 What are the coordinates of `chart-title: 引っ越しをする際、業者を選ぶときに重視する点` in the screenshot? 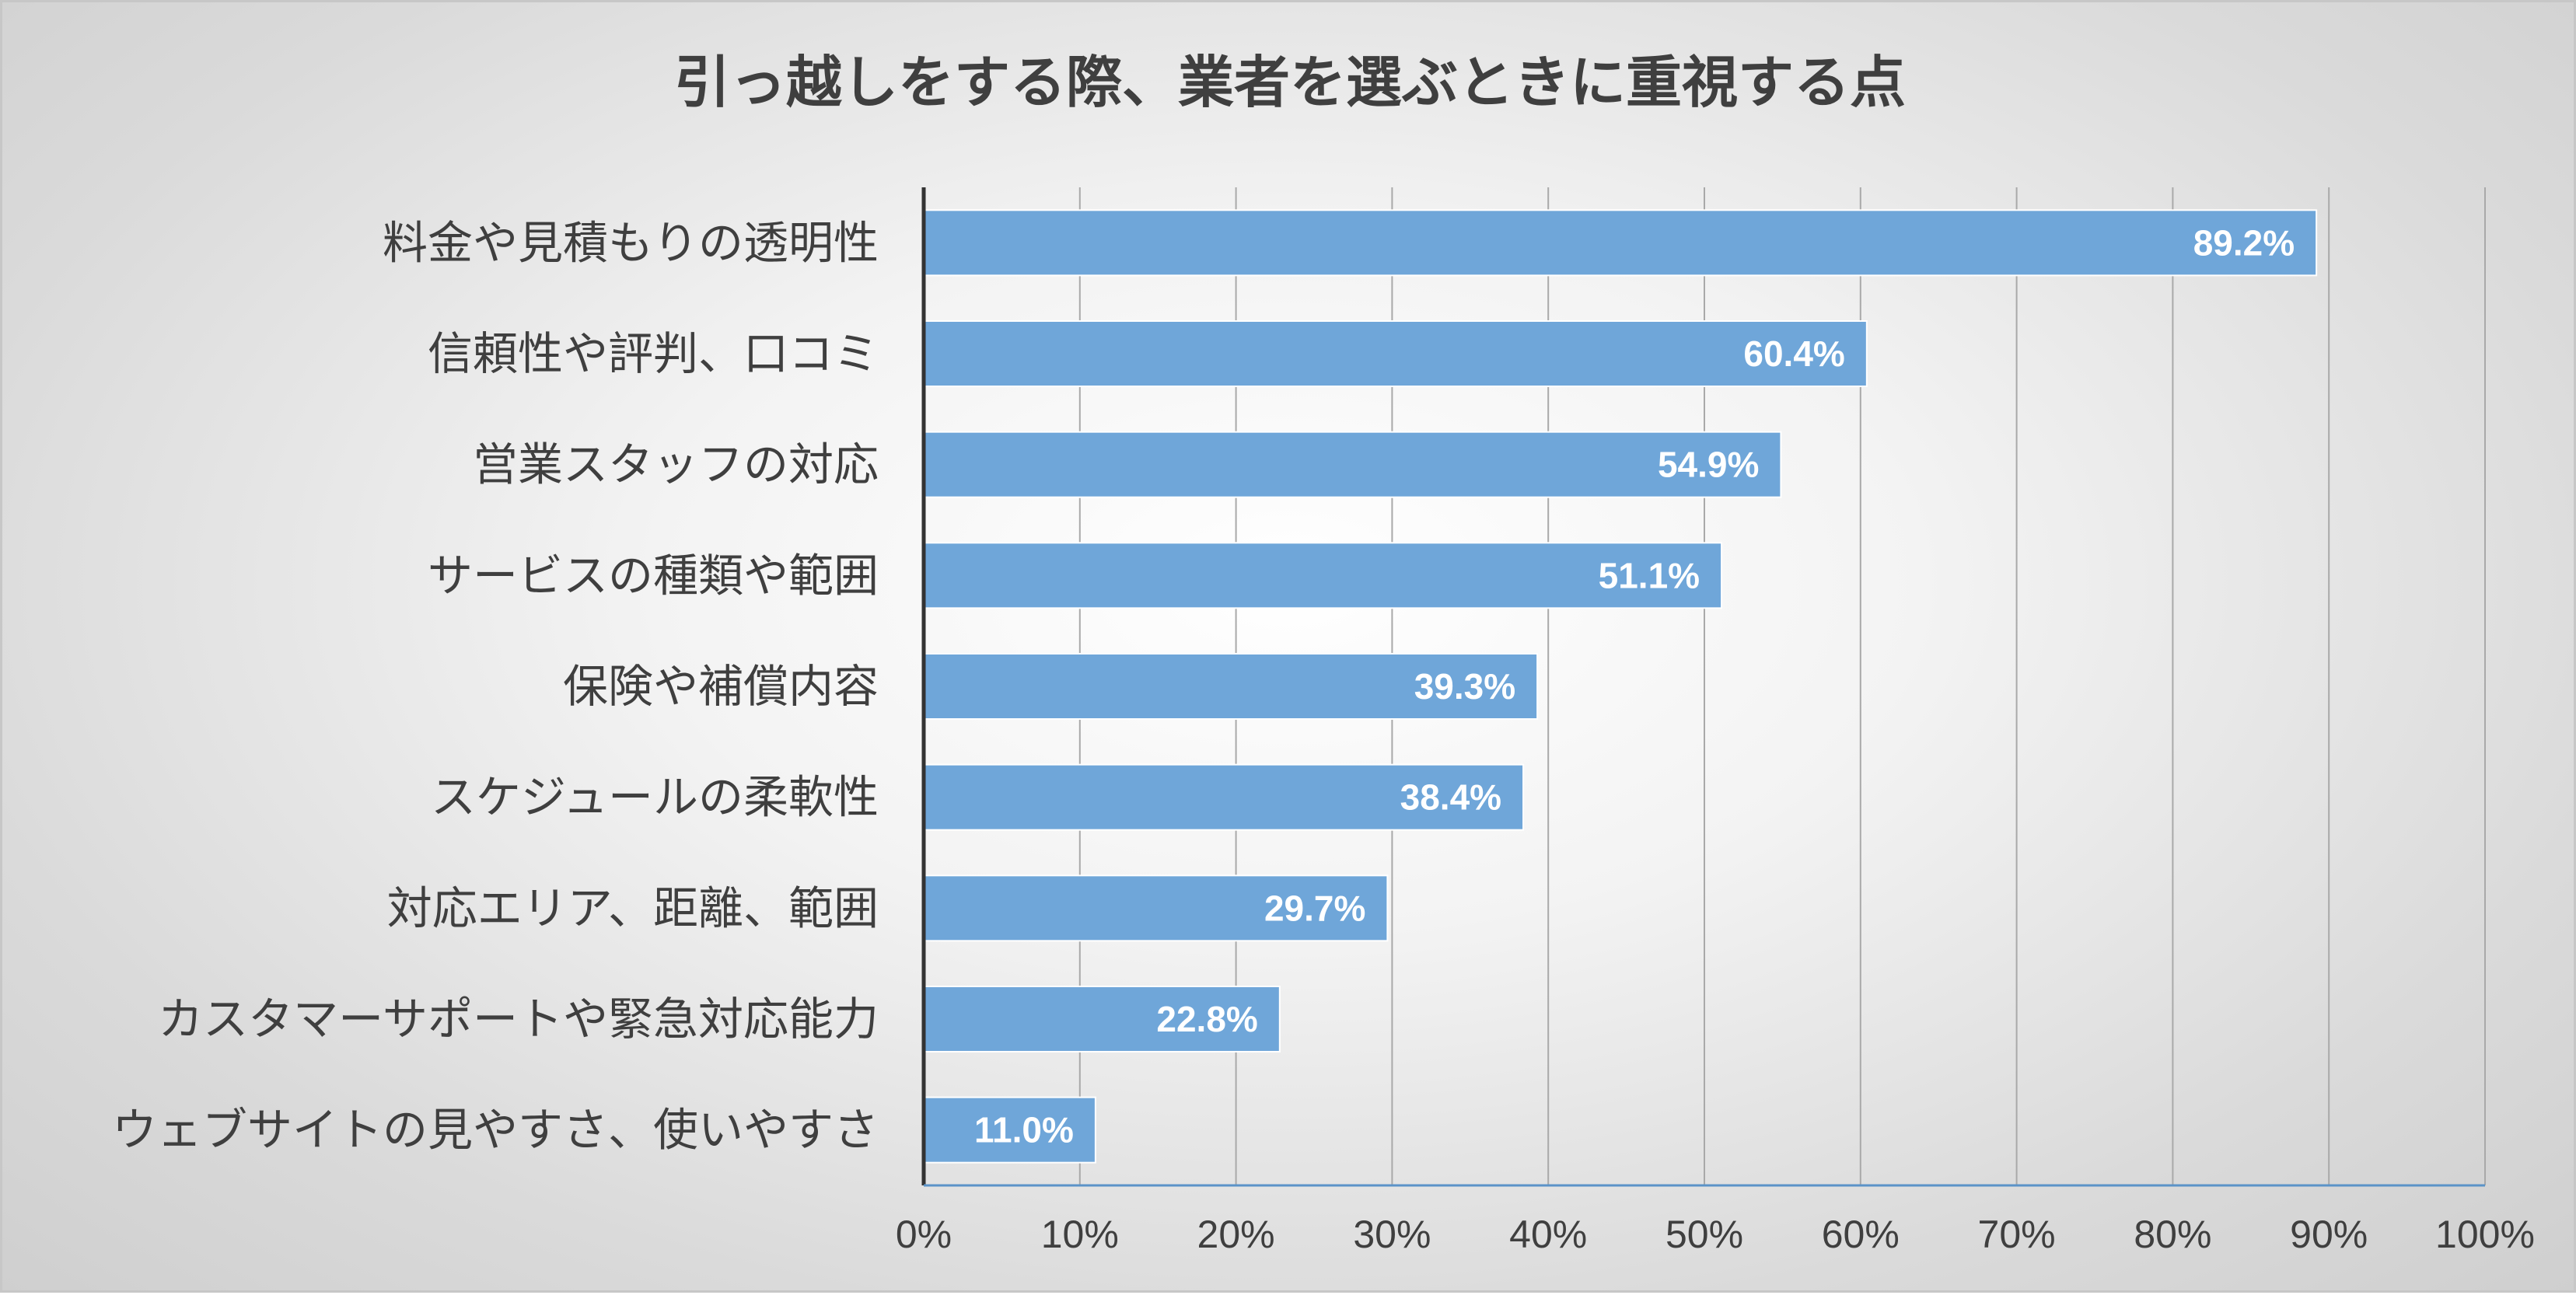 It's located at (1290, 82).